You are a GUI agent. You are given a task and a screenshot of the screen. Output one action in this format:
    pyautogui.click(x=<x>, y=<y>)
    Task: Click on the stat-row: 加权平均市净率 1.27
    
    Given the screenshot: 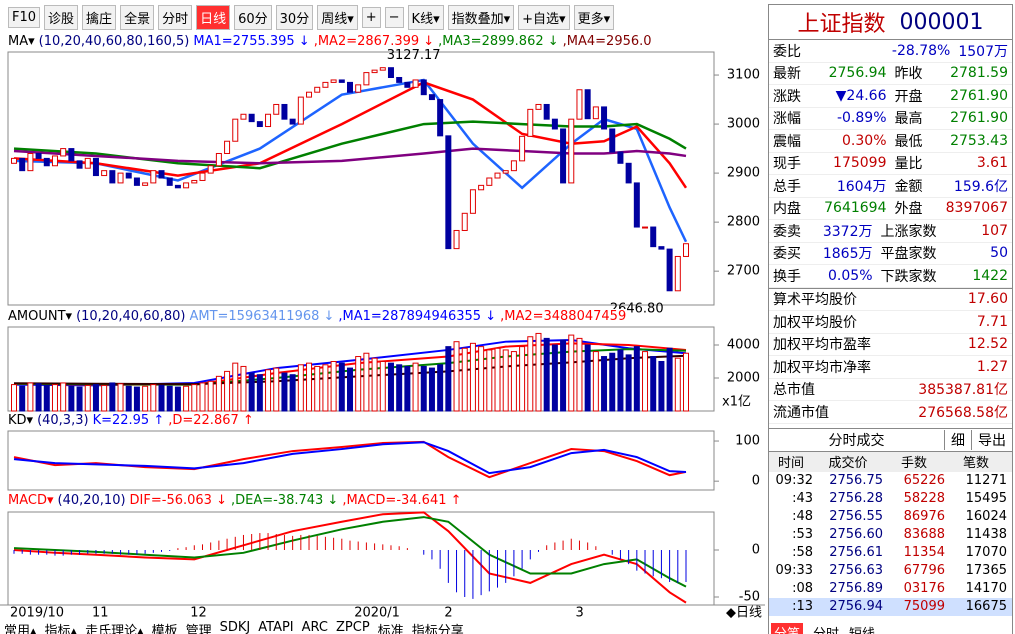 What is the action you would take?
    pyautogui.click(x=890, y=367)
    